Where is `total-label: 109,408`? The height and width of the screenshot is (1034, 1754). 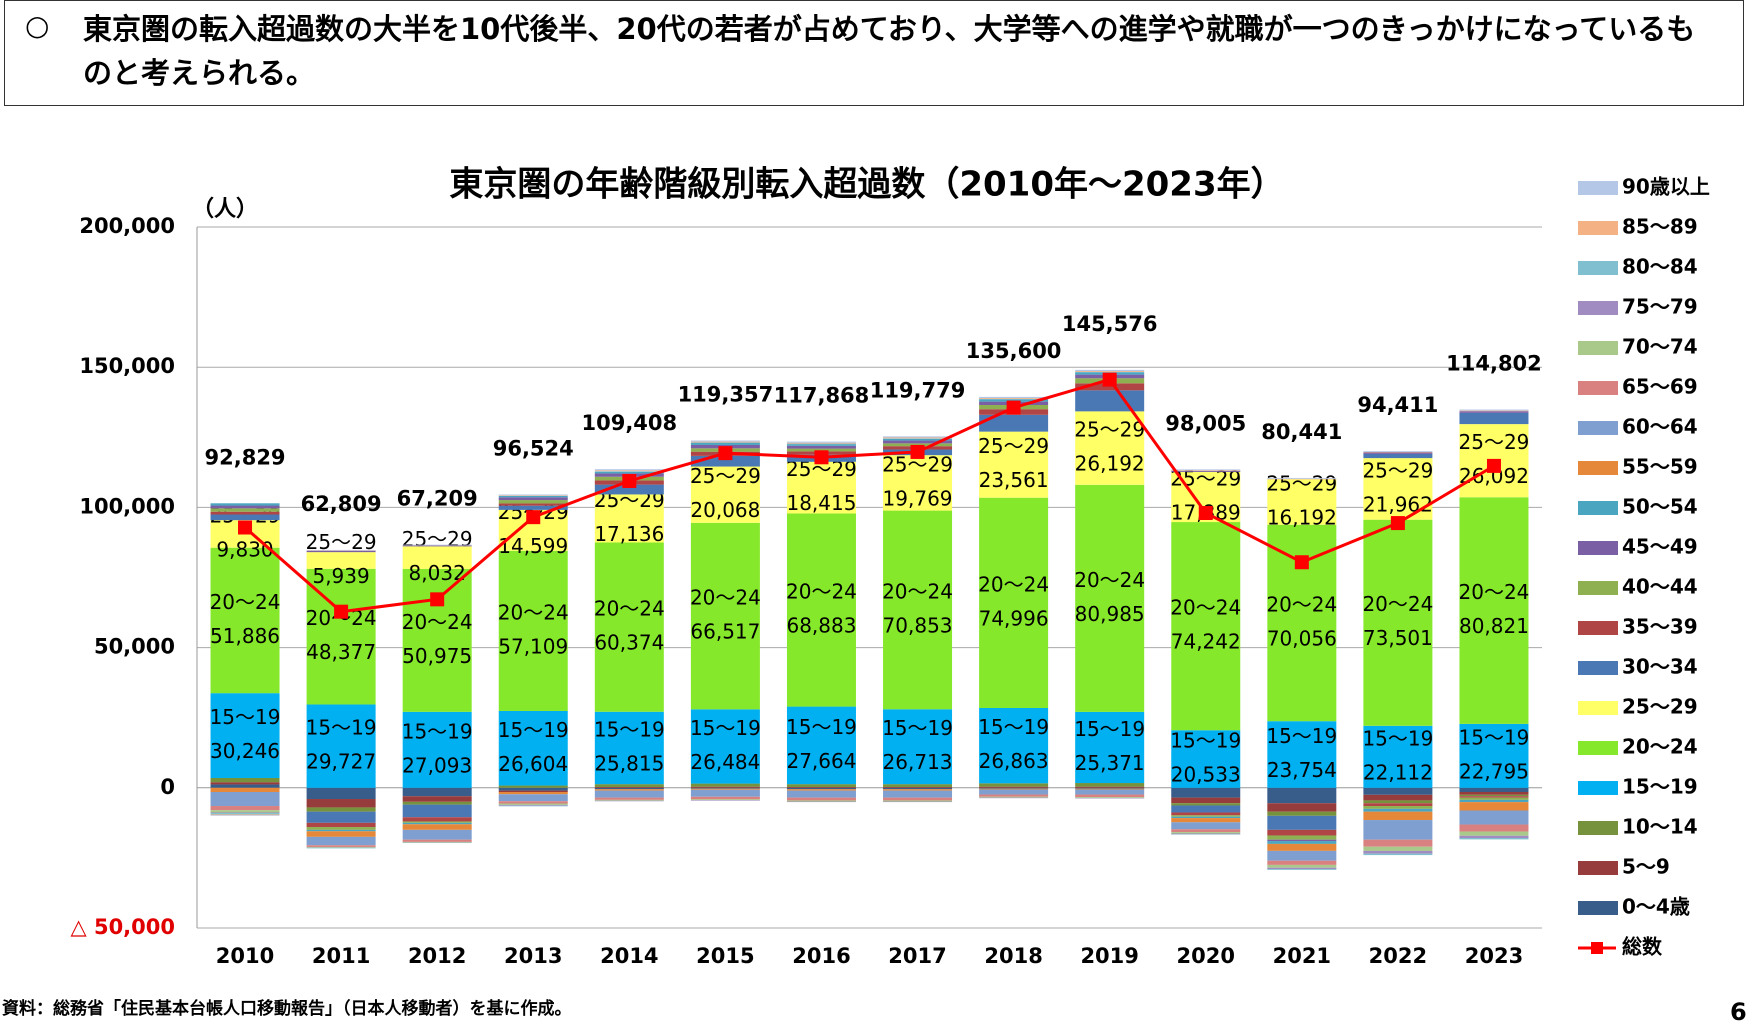
total-label: 109,408 is located at coordinates (629, 423).